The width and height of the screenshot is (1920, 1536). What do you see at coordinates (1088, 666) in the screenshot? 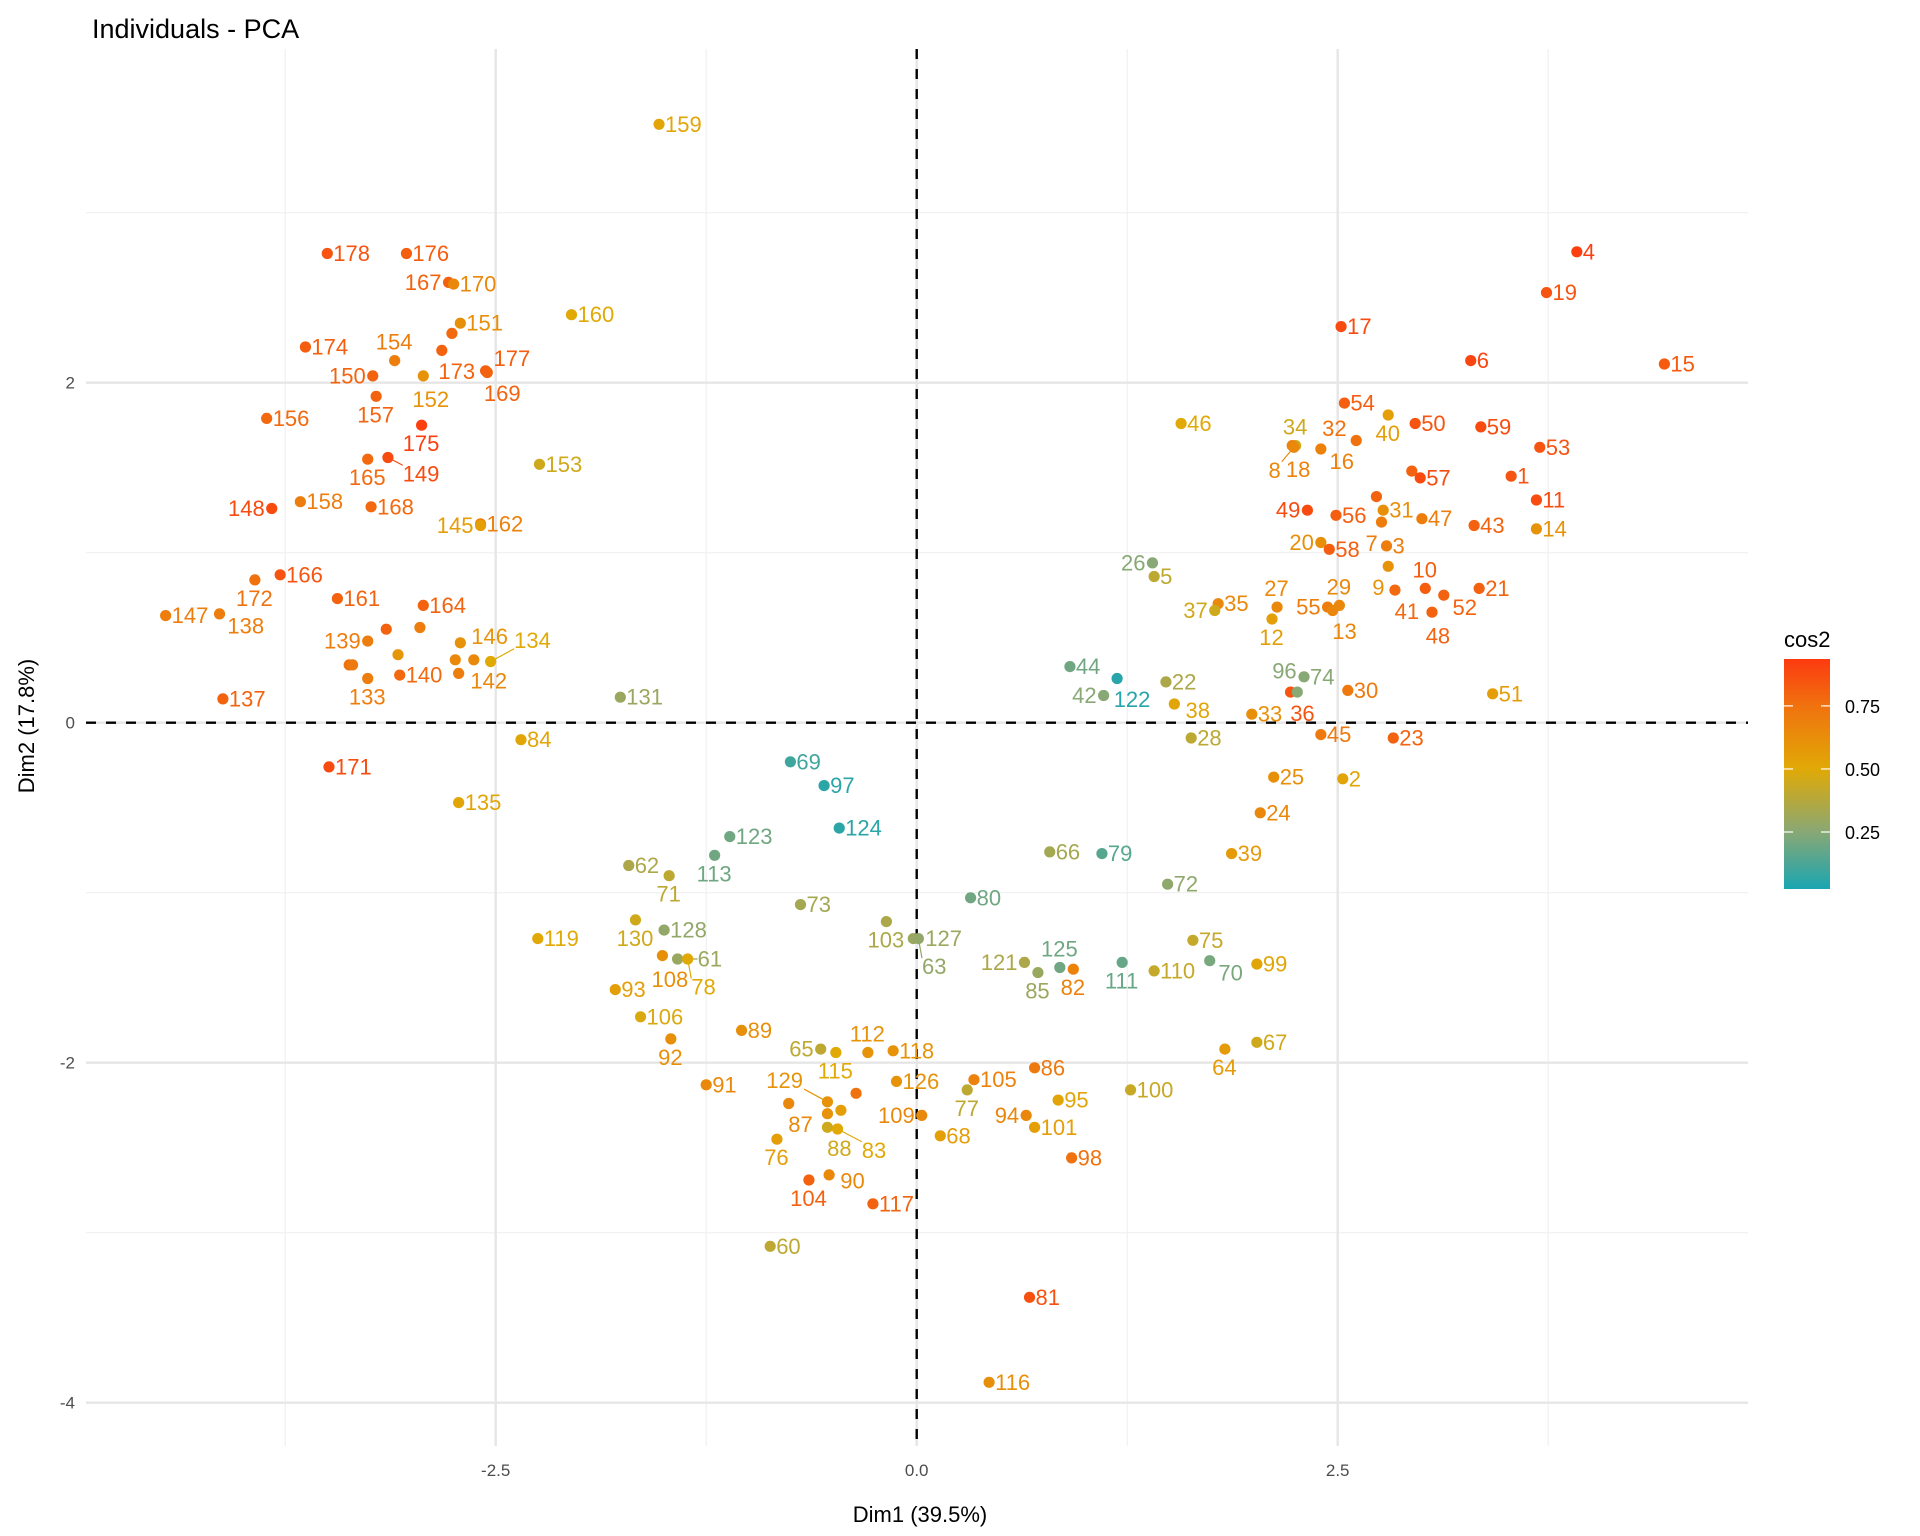
I see `point-label: 44` at bounding box center [1088, 666].